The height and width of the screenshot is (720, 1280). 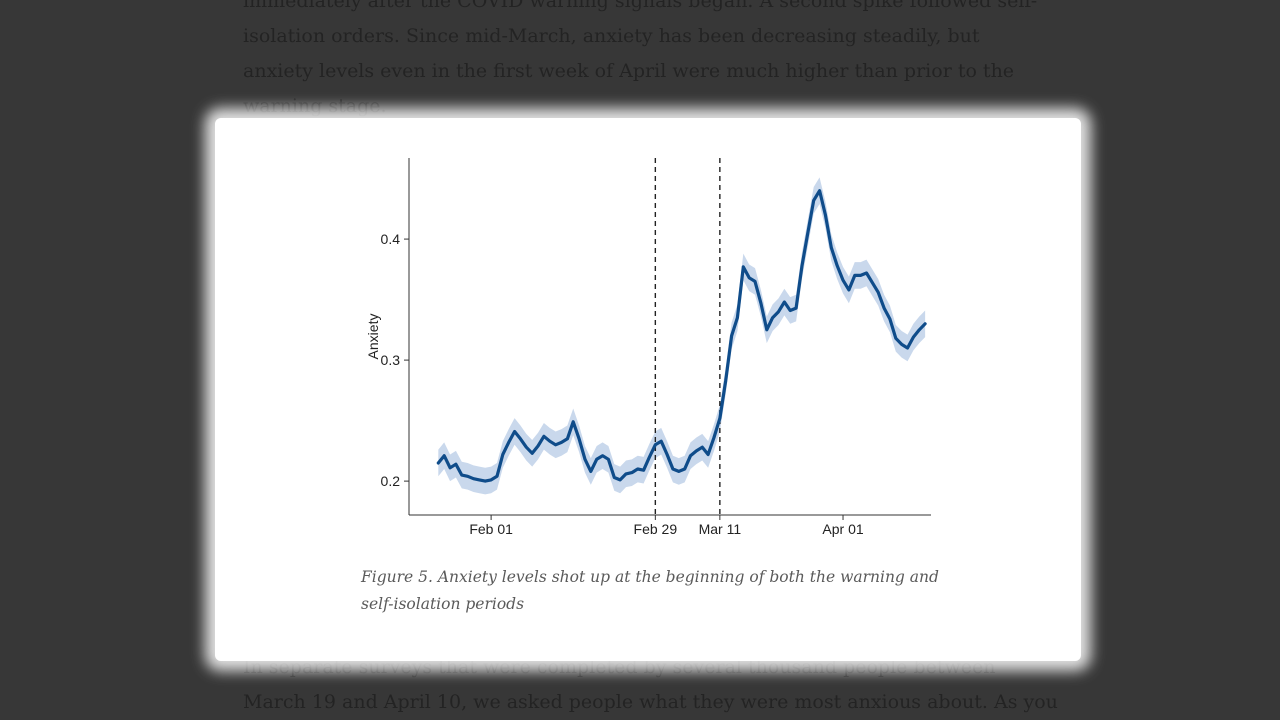 I want to click on y-tick-label: 0.2, so click(x=391, y=481).